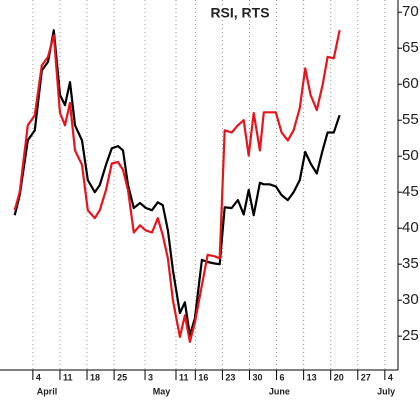  What do you see at coordinates (410, 11) in the screenshot?
I see `y-tick-label: 70` at bounding box center [410, 11].